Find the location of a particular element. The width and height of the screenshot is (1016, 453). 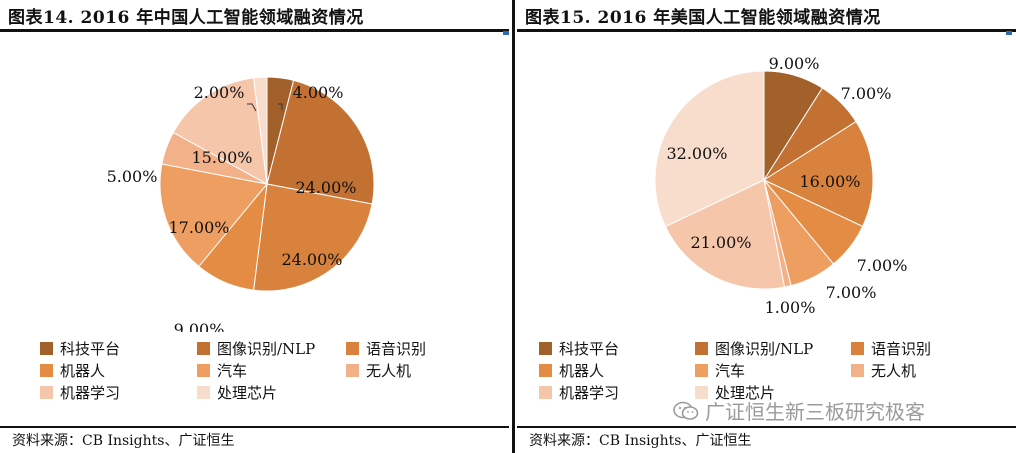

chart-title: 图表14. 2016 年中国人工智能领域融资情况 is located at coordinates (186, 18).